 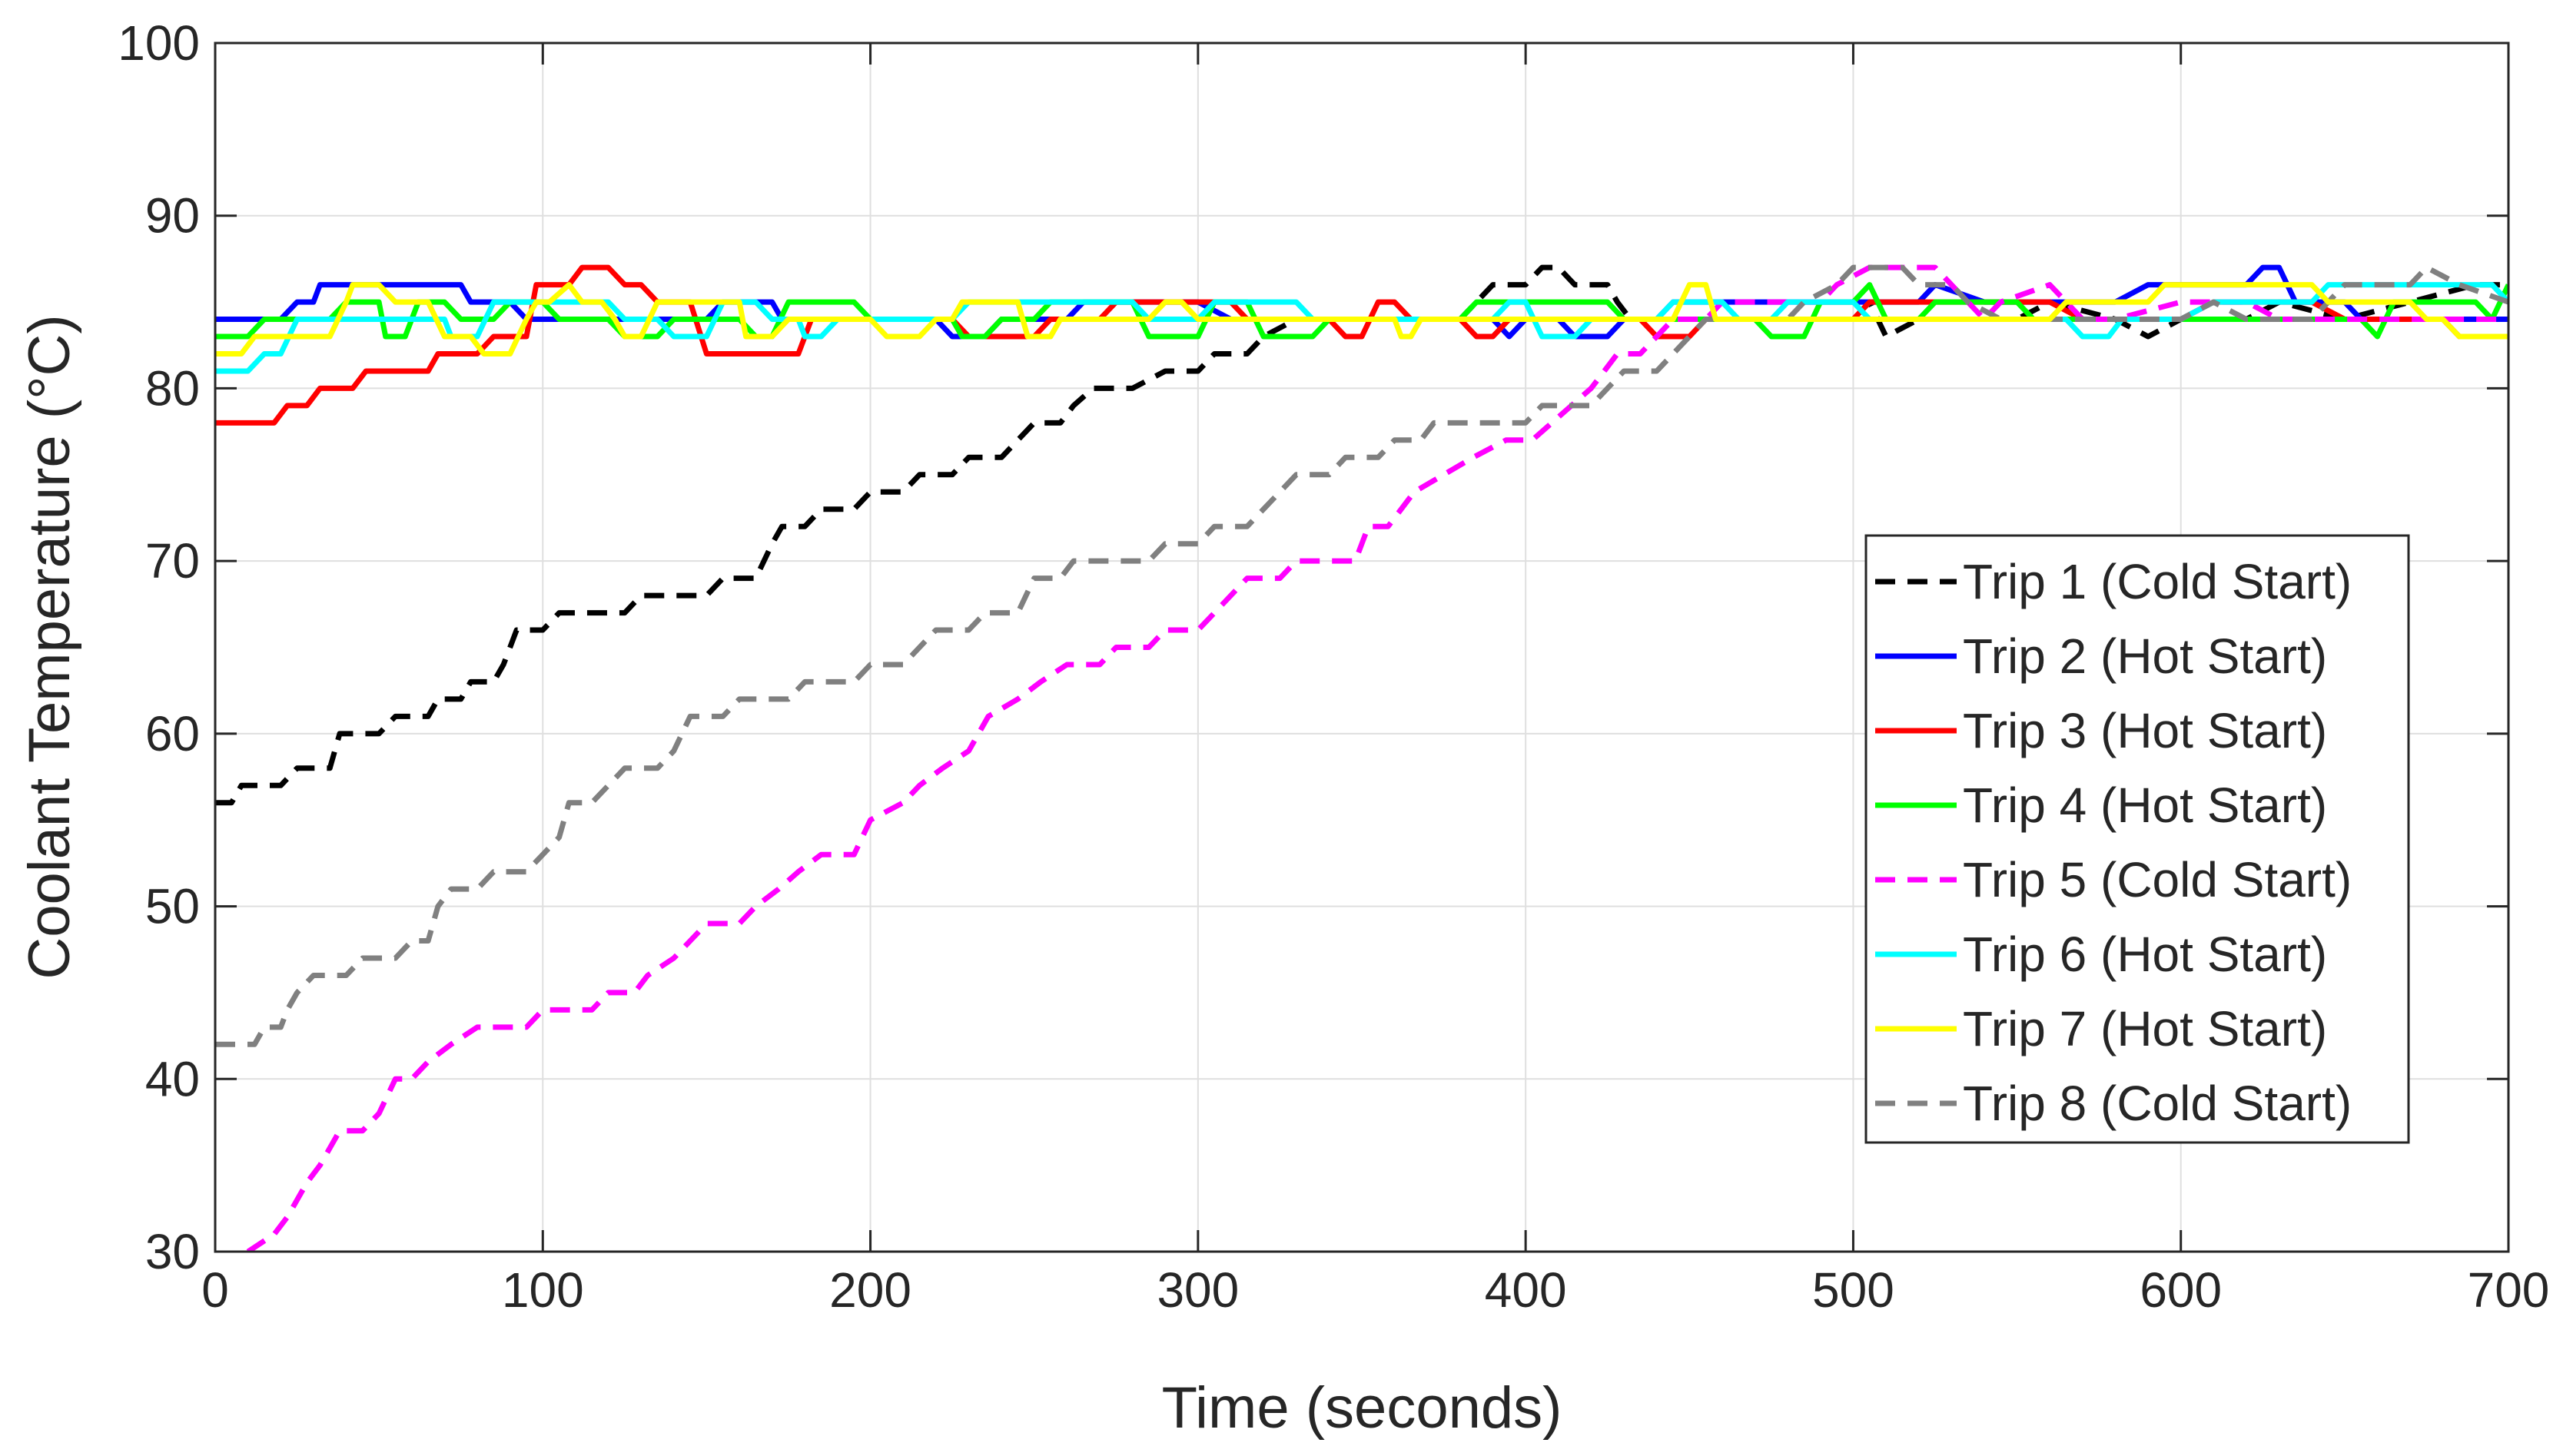 What do you see at coordinates (2145, 806) in the screenshot?
I see `legend-label-trip-4: Trip 4 (Hot Start)` at bounding box center [2145, 806].